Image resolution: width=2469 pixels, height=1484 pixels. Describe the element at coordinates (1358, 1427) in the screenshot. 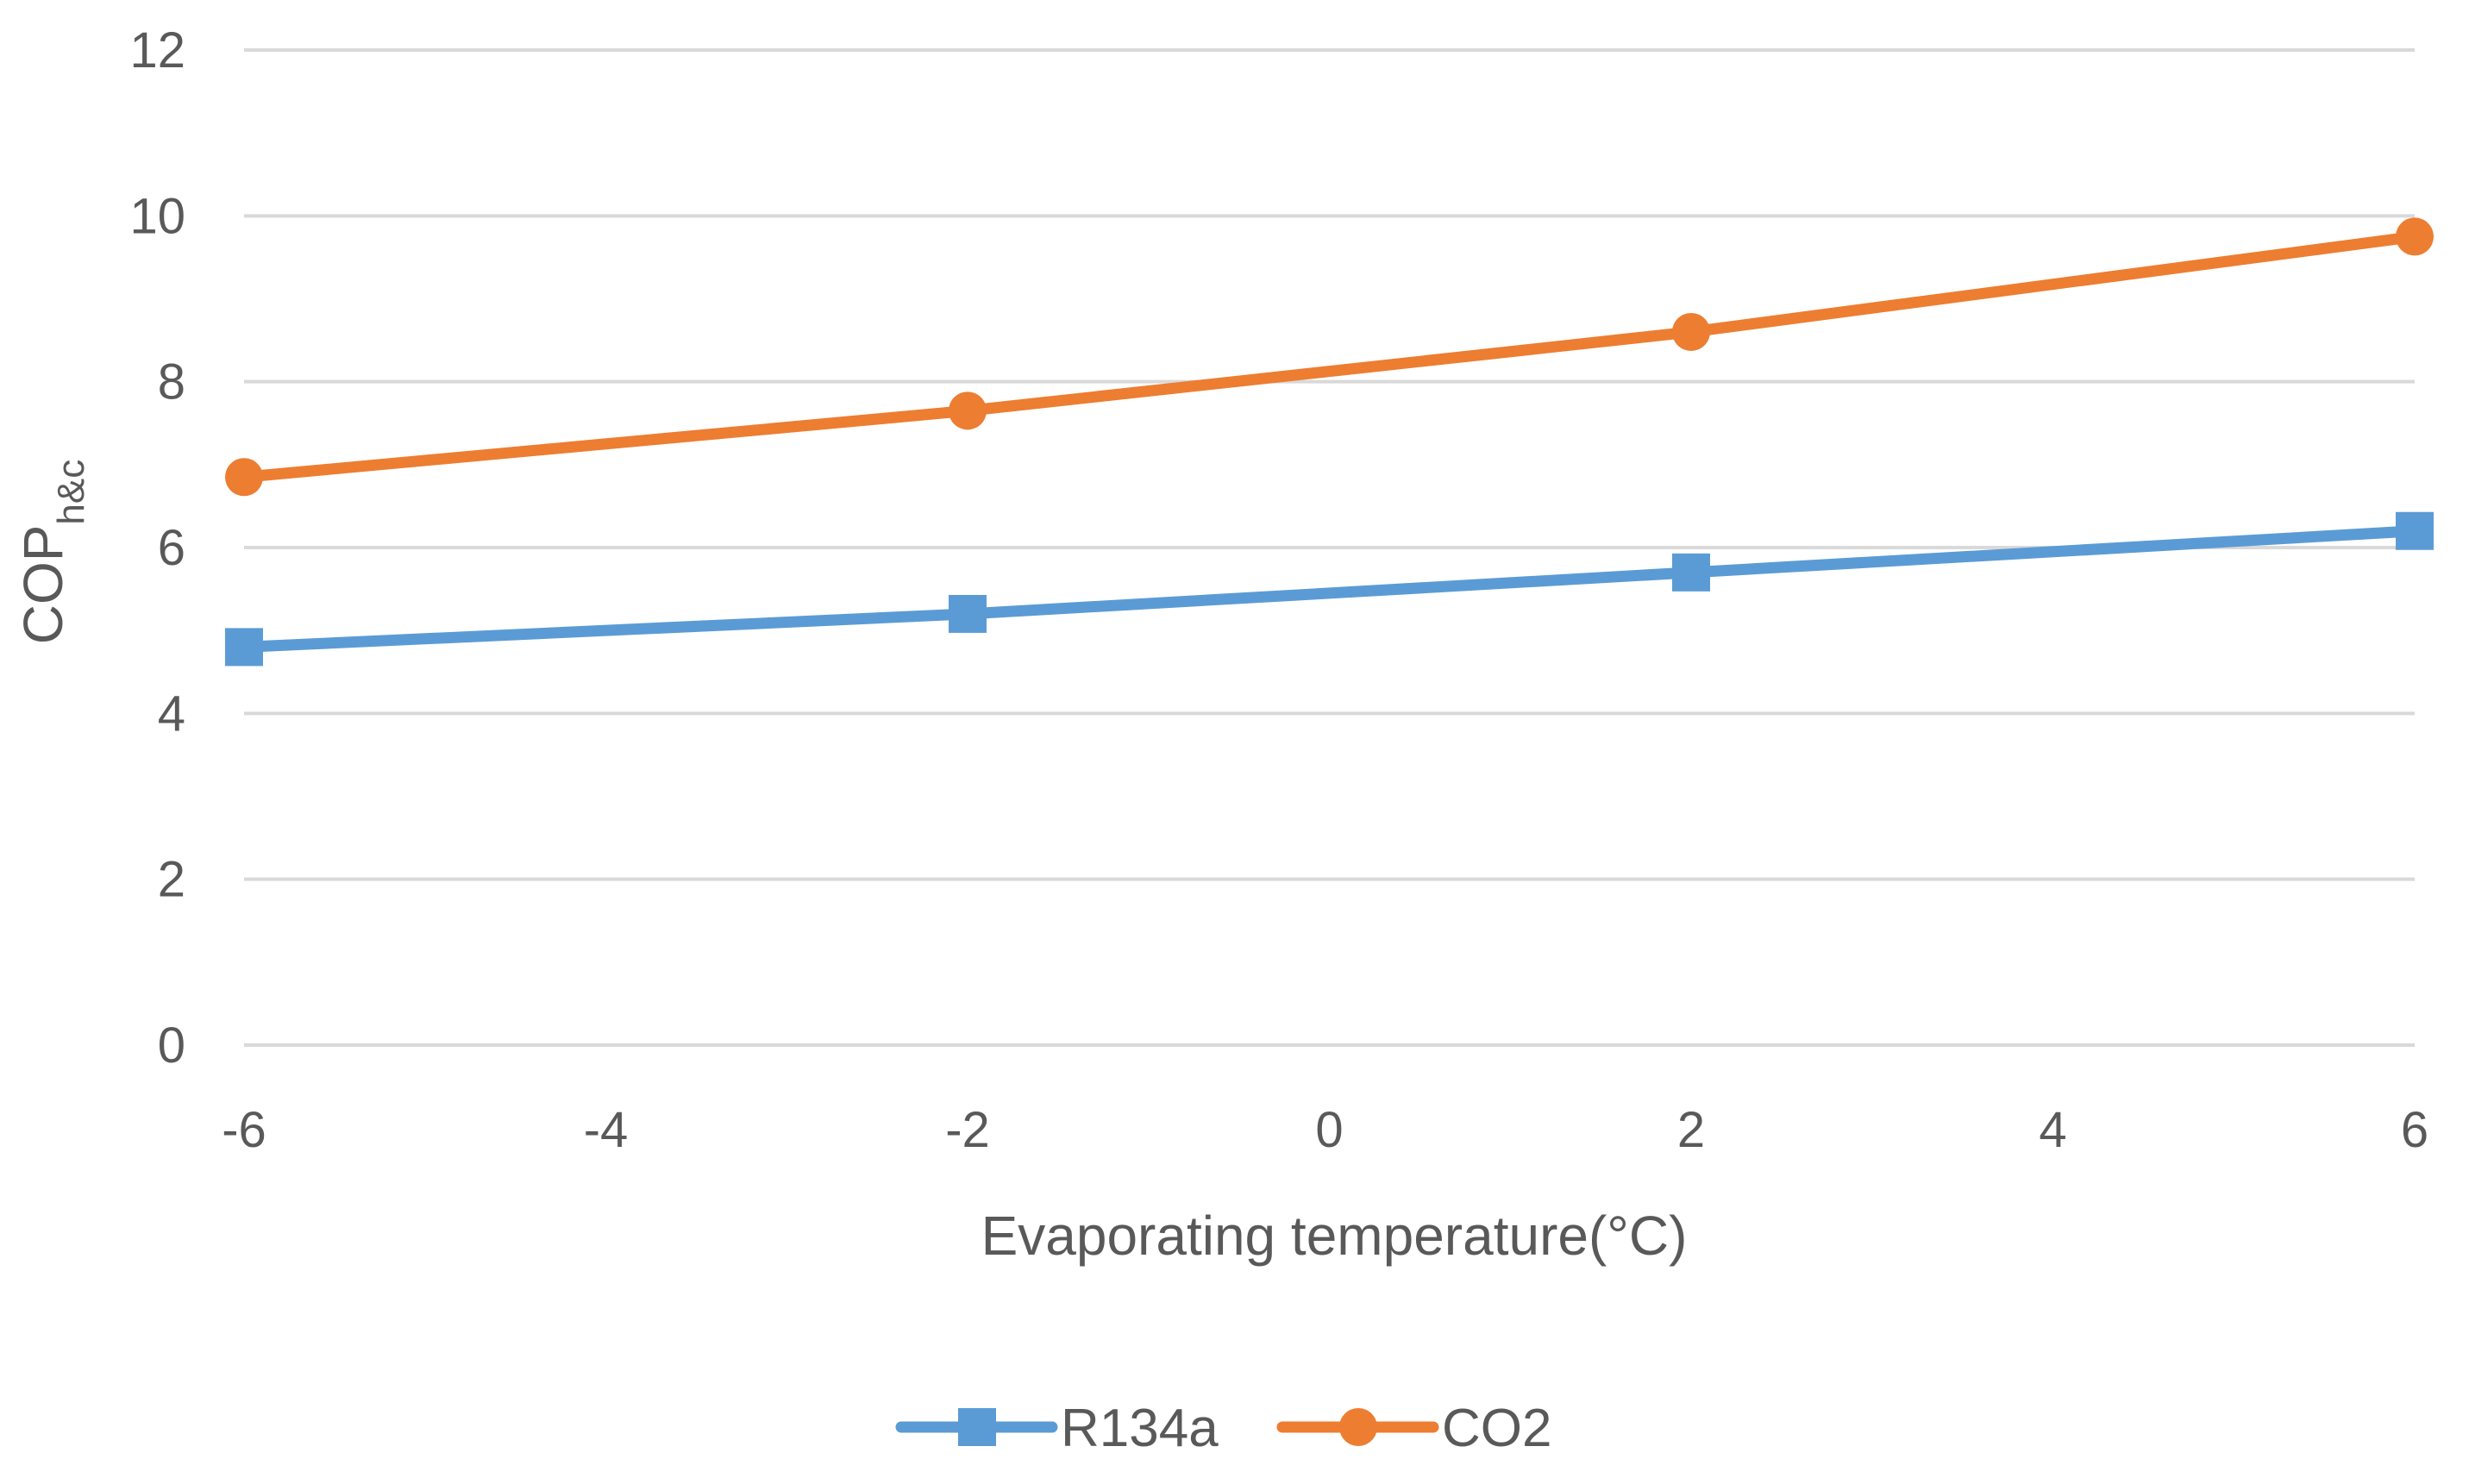

I see `legend-marker-co2` at that location.